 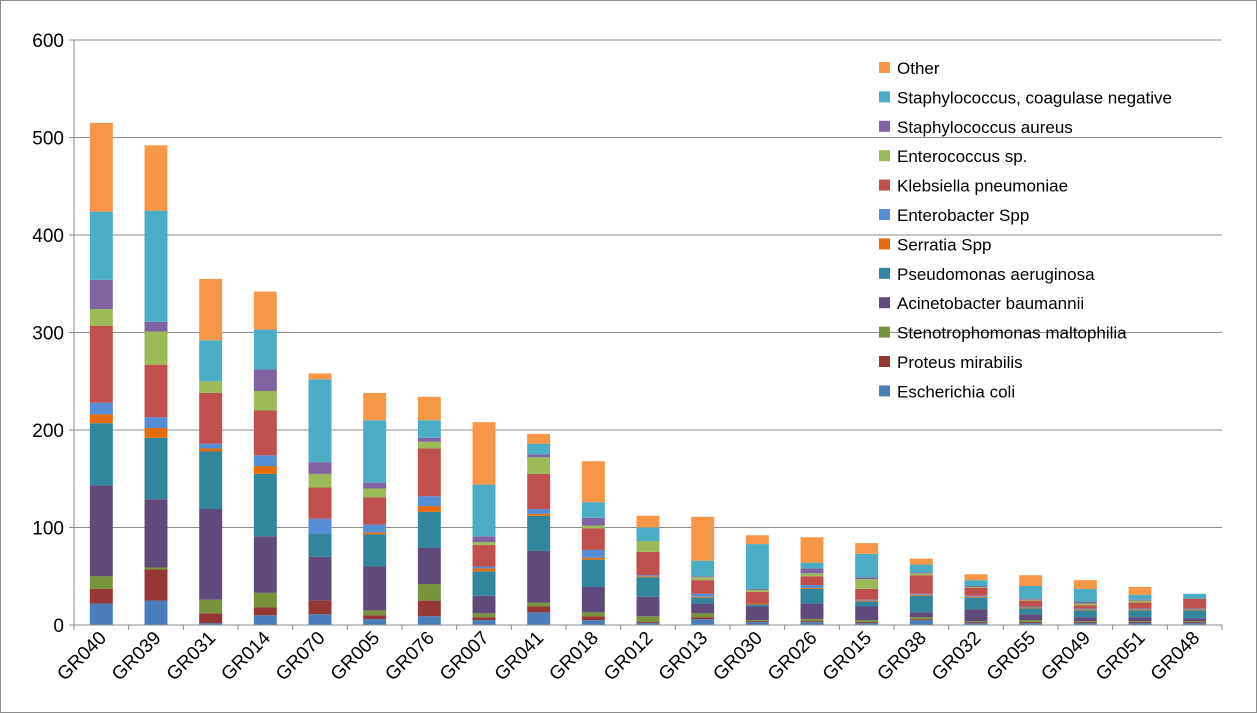 What do you see at coordinates (1034, 97) in the screenshot?
I see `legend-label: Staphylococcus, coagulase negative` at bounding box center [1034, 97].